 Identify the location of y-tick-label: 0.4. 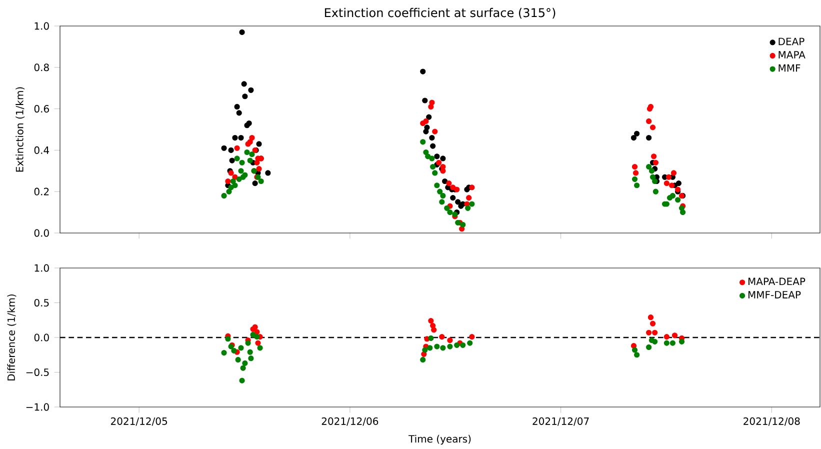
(42, 150).